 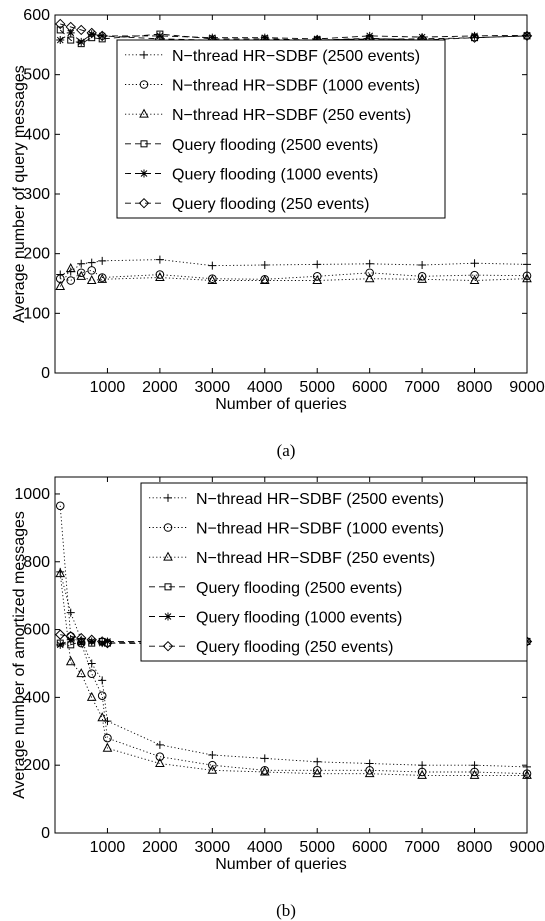 What do you see at coordinates (36, 313) in the screenshot?
I see `y-tick-label: 100` at bounding box center [36, 313].